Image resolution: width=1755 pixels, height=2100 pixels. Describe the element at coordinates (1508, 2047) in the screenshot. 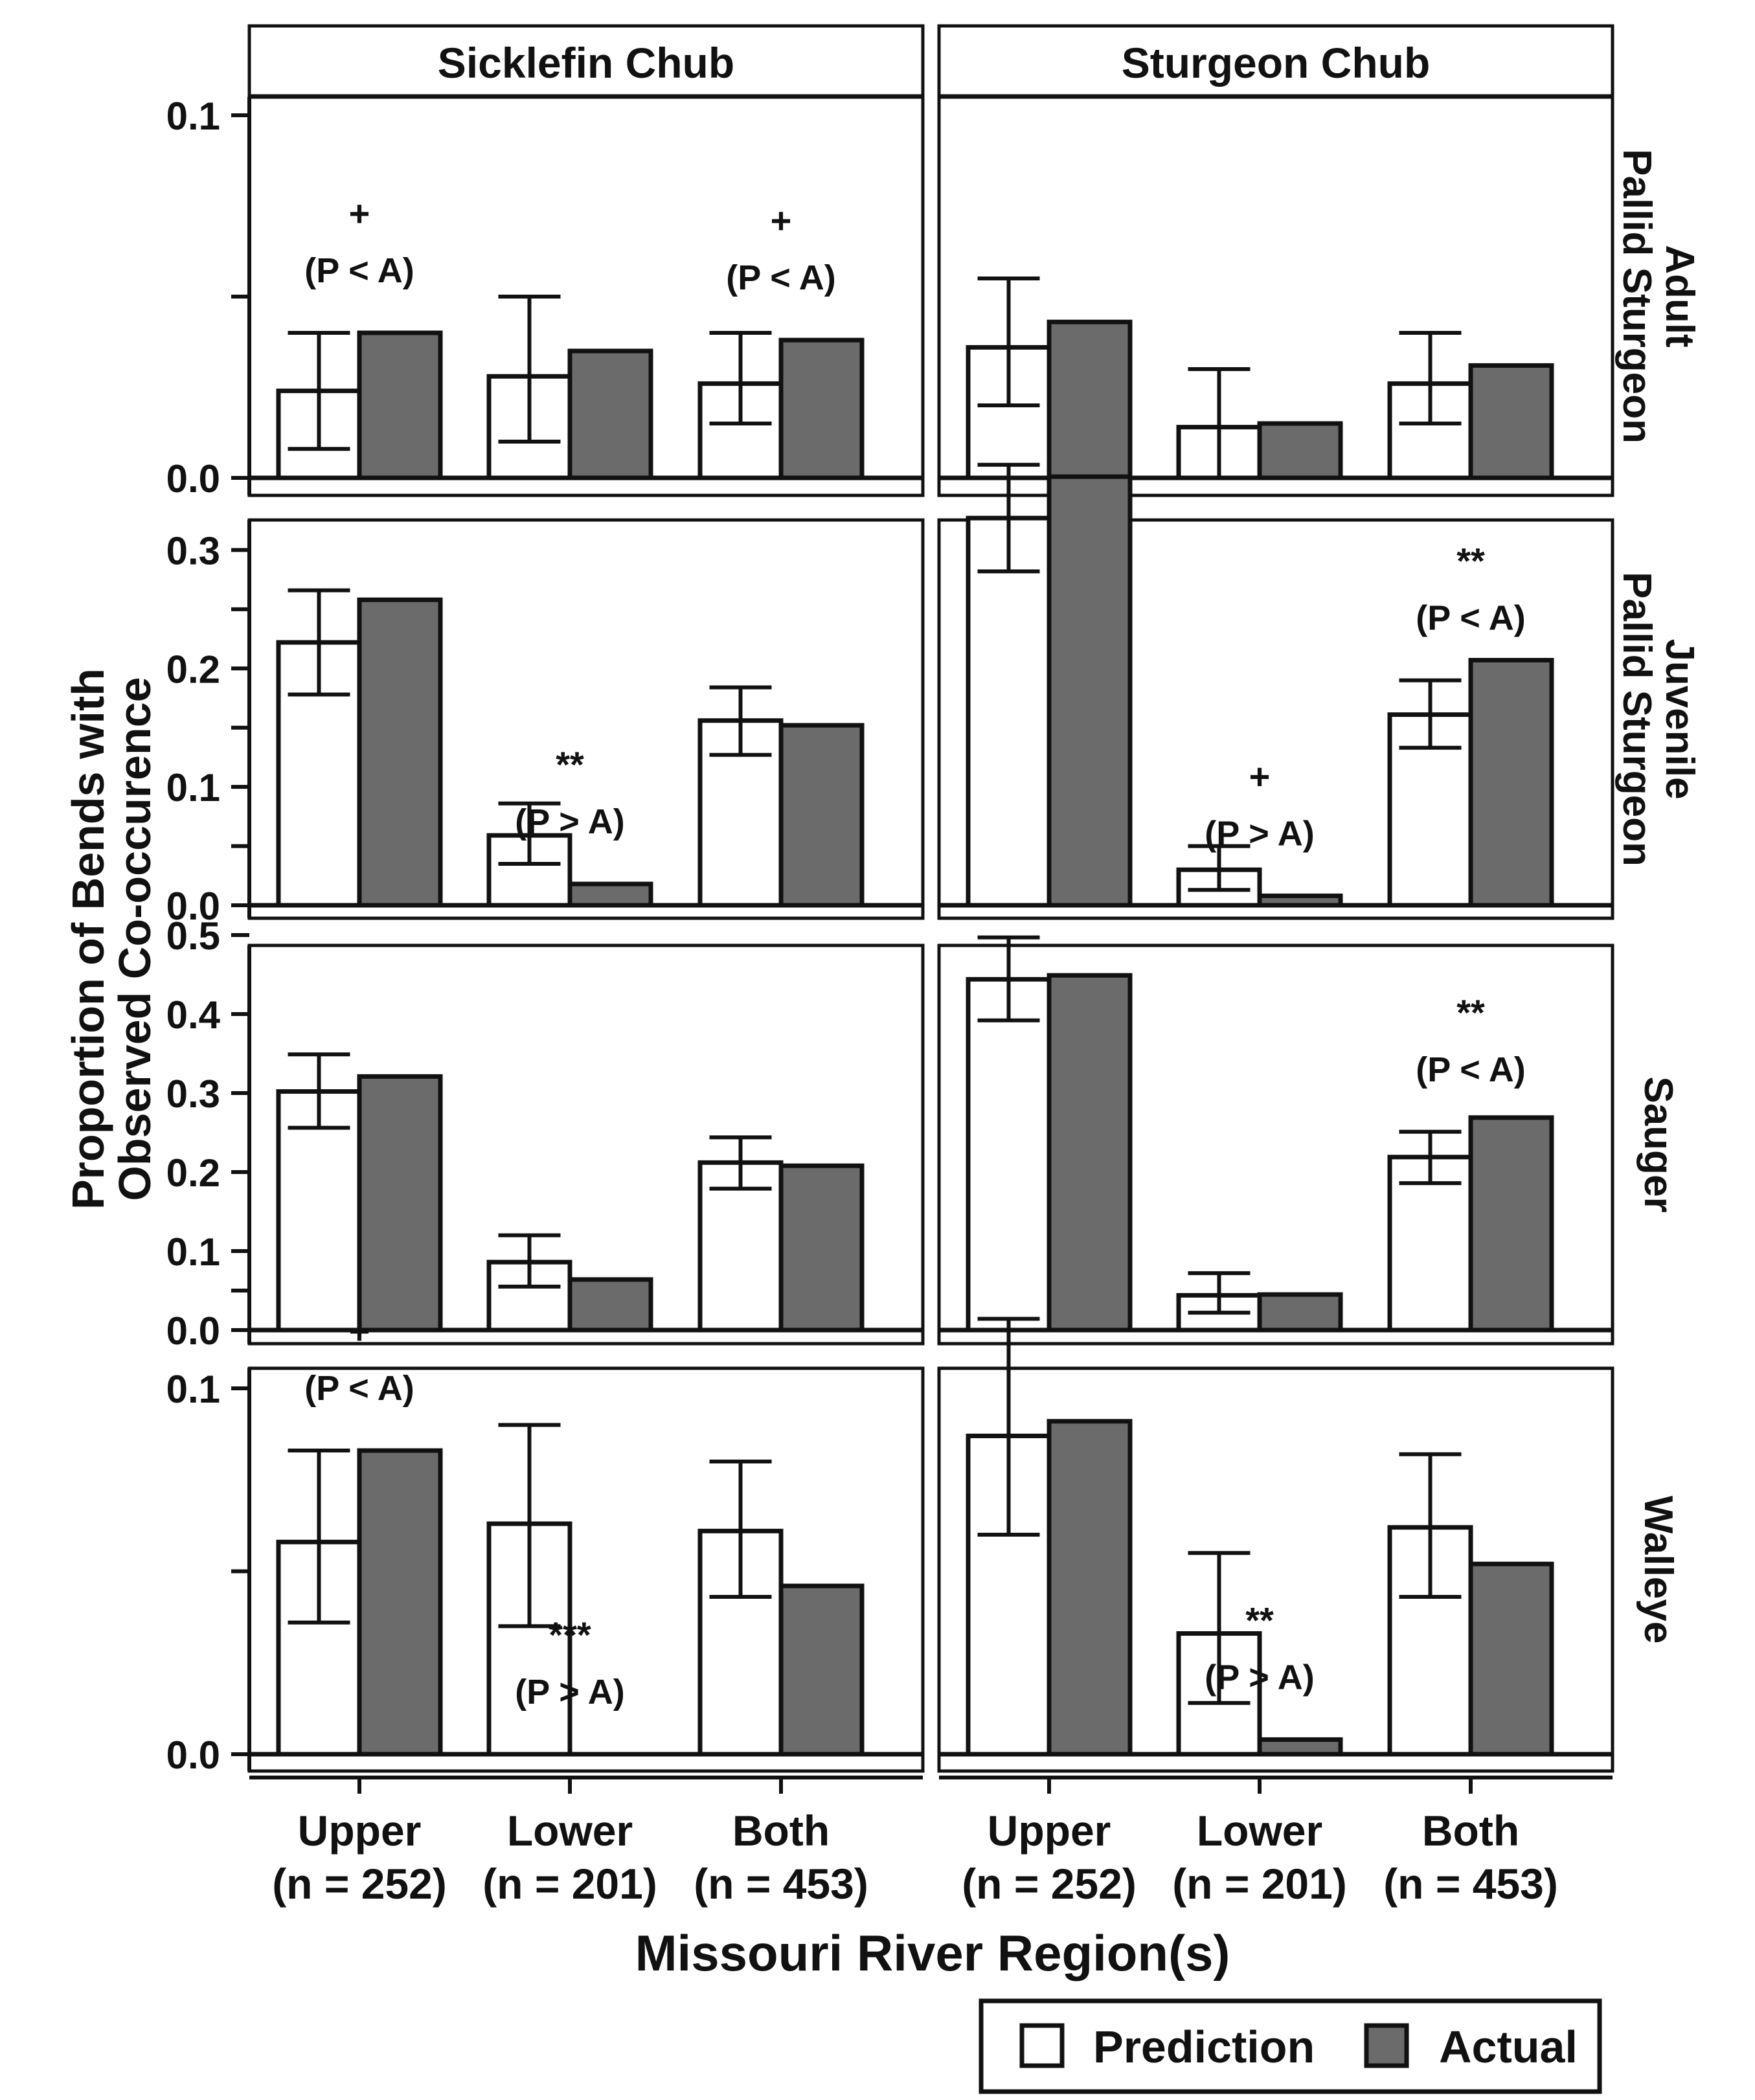

I see `legend-actual-label: Actual` at that location.